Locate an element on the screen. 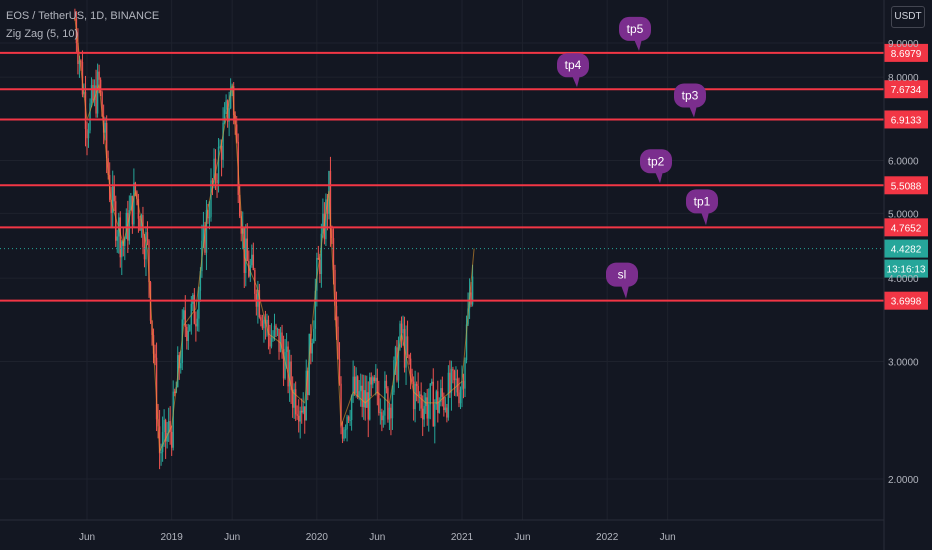 The image size is (932, 550). note-tp2: tp2 is located at coordinates (656, 166).